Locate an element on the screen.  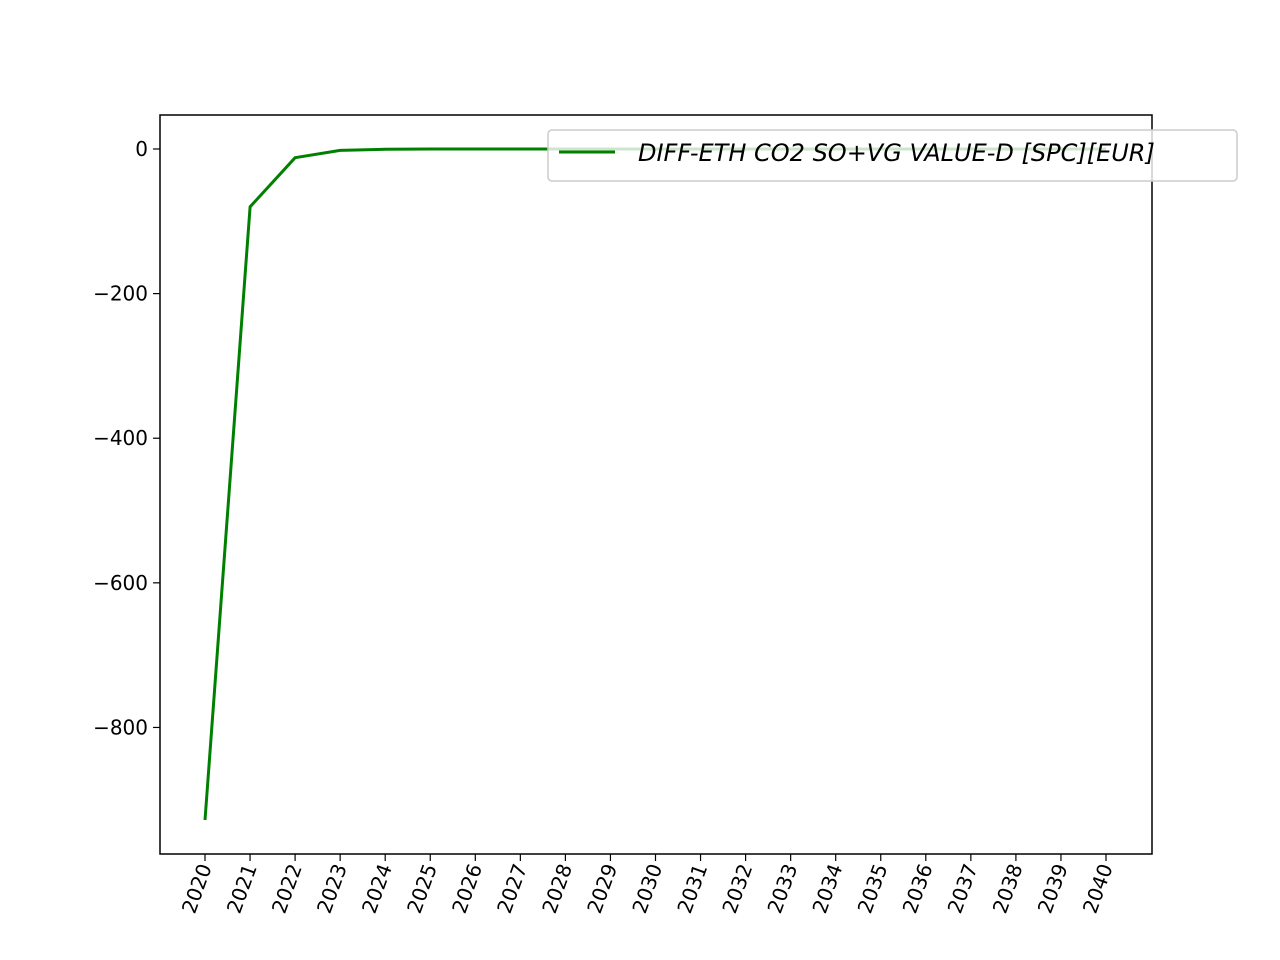
y-axis: 0 −200 −400 −600 −800 is located at coordinates (126, 438).